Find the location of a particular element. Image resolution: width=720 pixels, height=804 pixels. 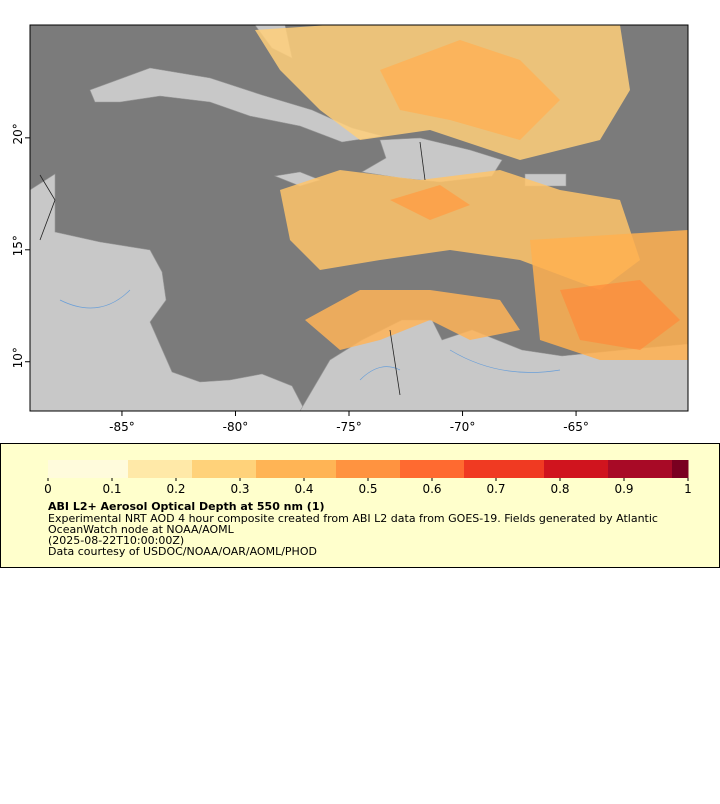

y-tick-label: 10° is located at coordinates (18, 357).